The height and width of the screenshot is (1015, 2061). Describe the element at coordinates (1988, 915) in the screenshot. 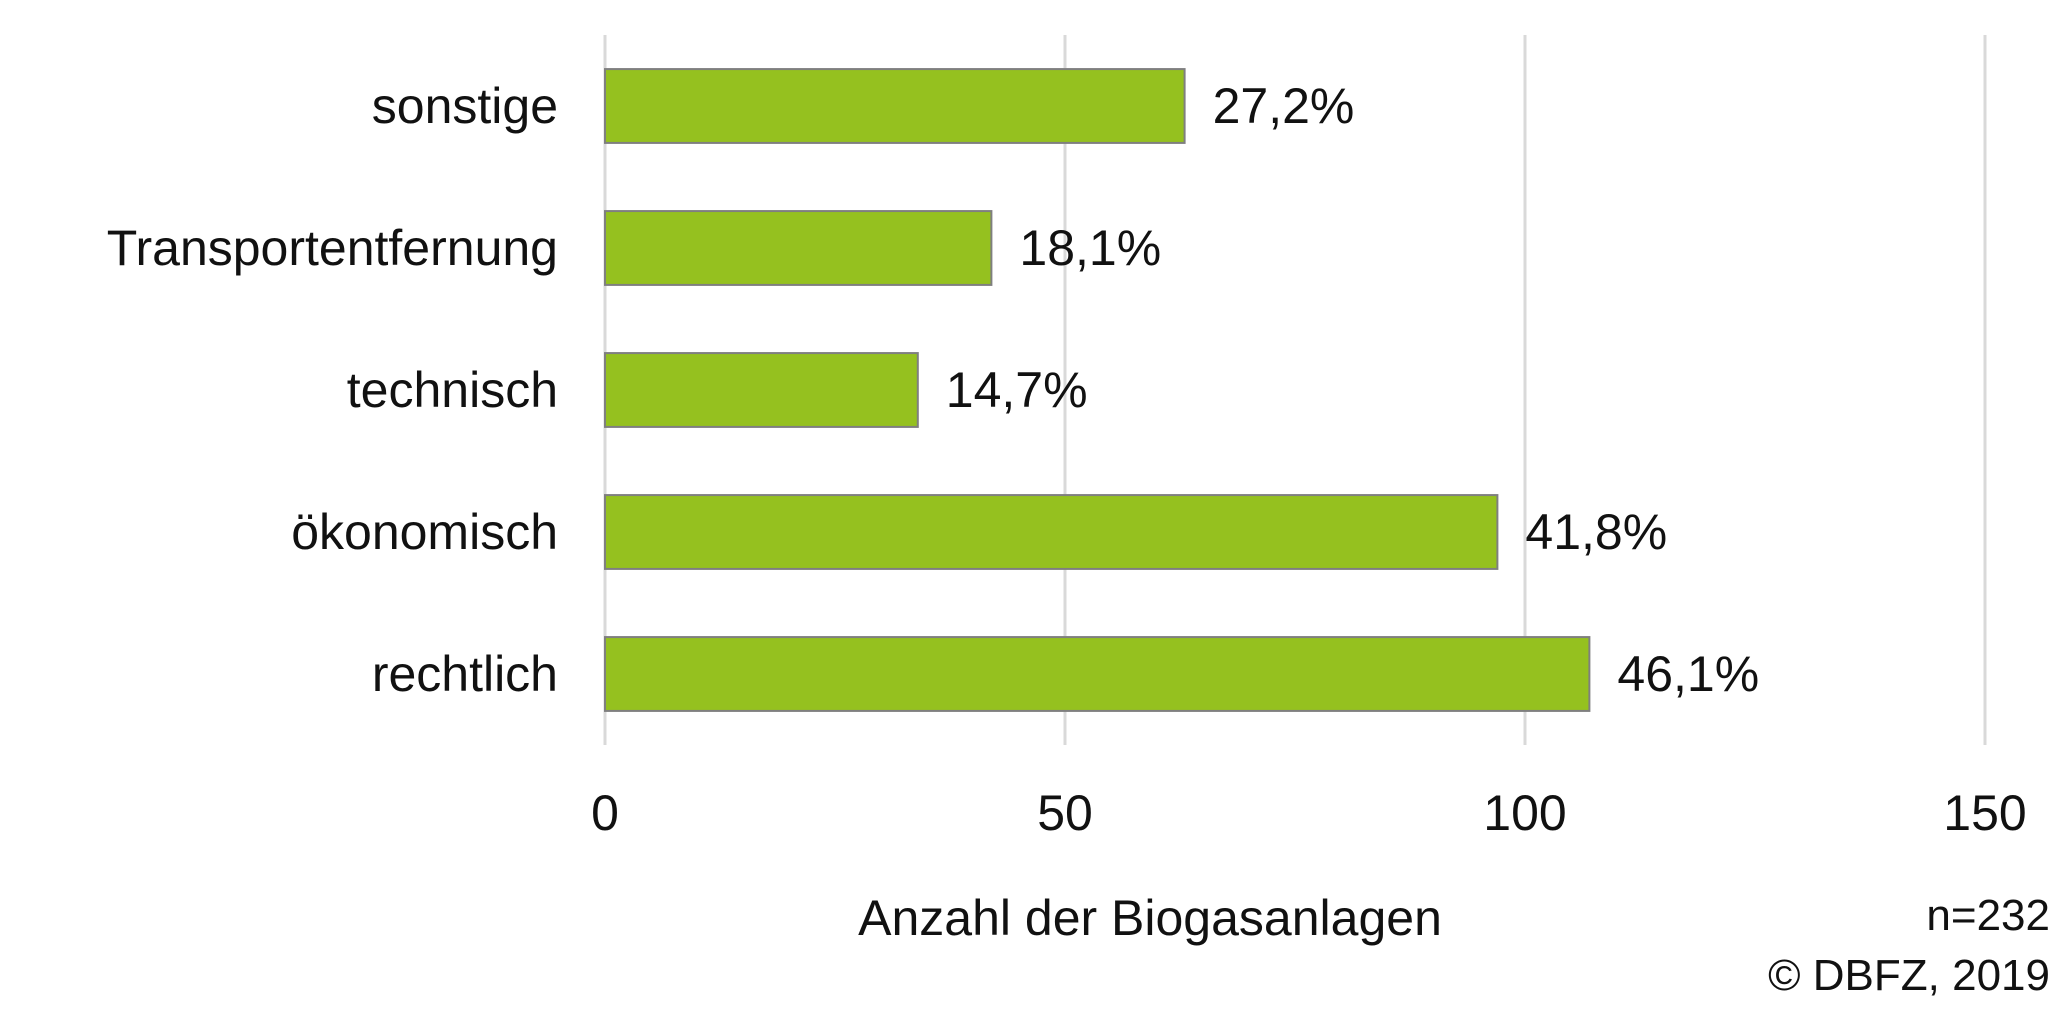

I see `sample-size-note: n=232` at that location.